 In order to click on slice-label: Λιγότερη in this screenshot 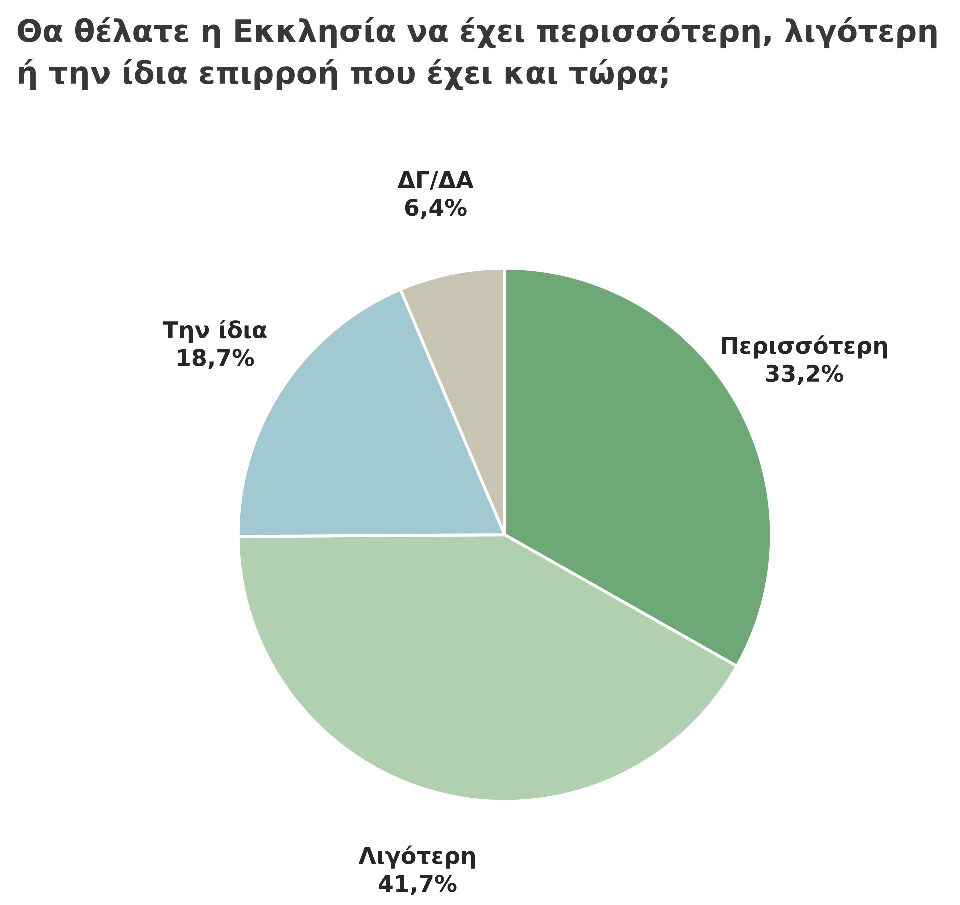, I will do `click(417, 857)`.